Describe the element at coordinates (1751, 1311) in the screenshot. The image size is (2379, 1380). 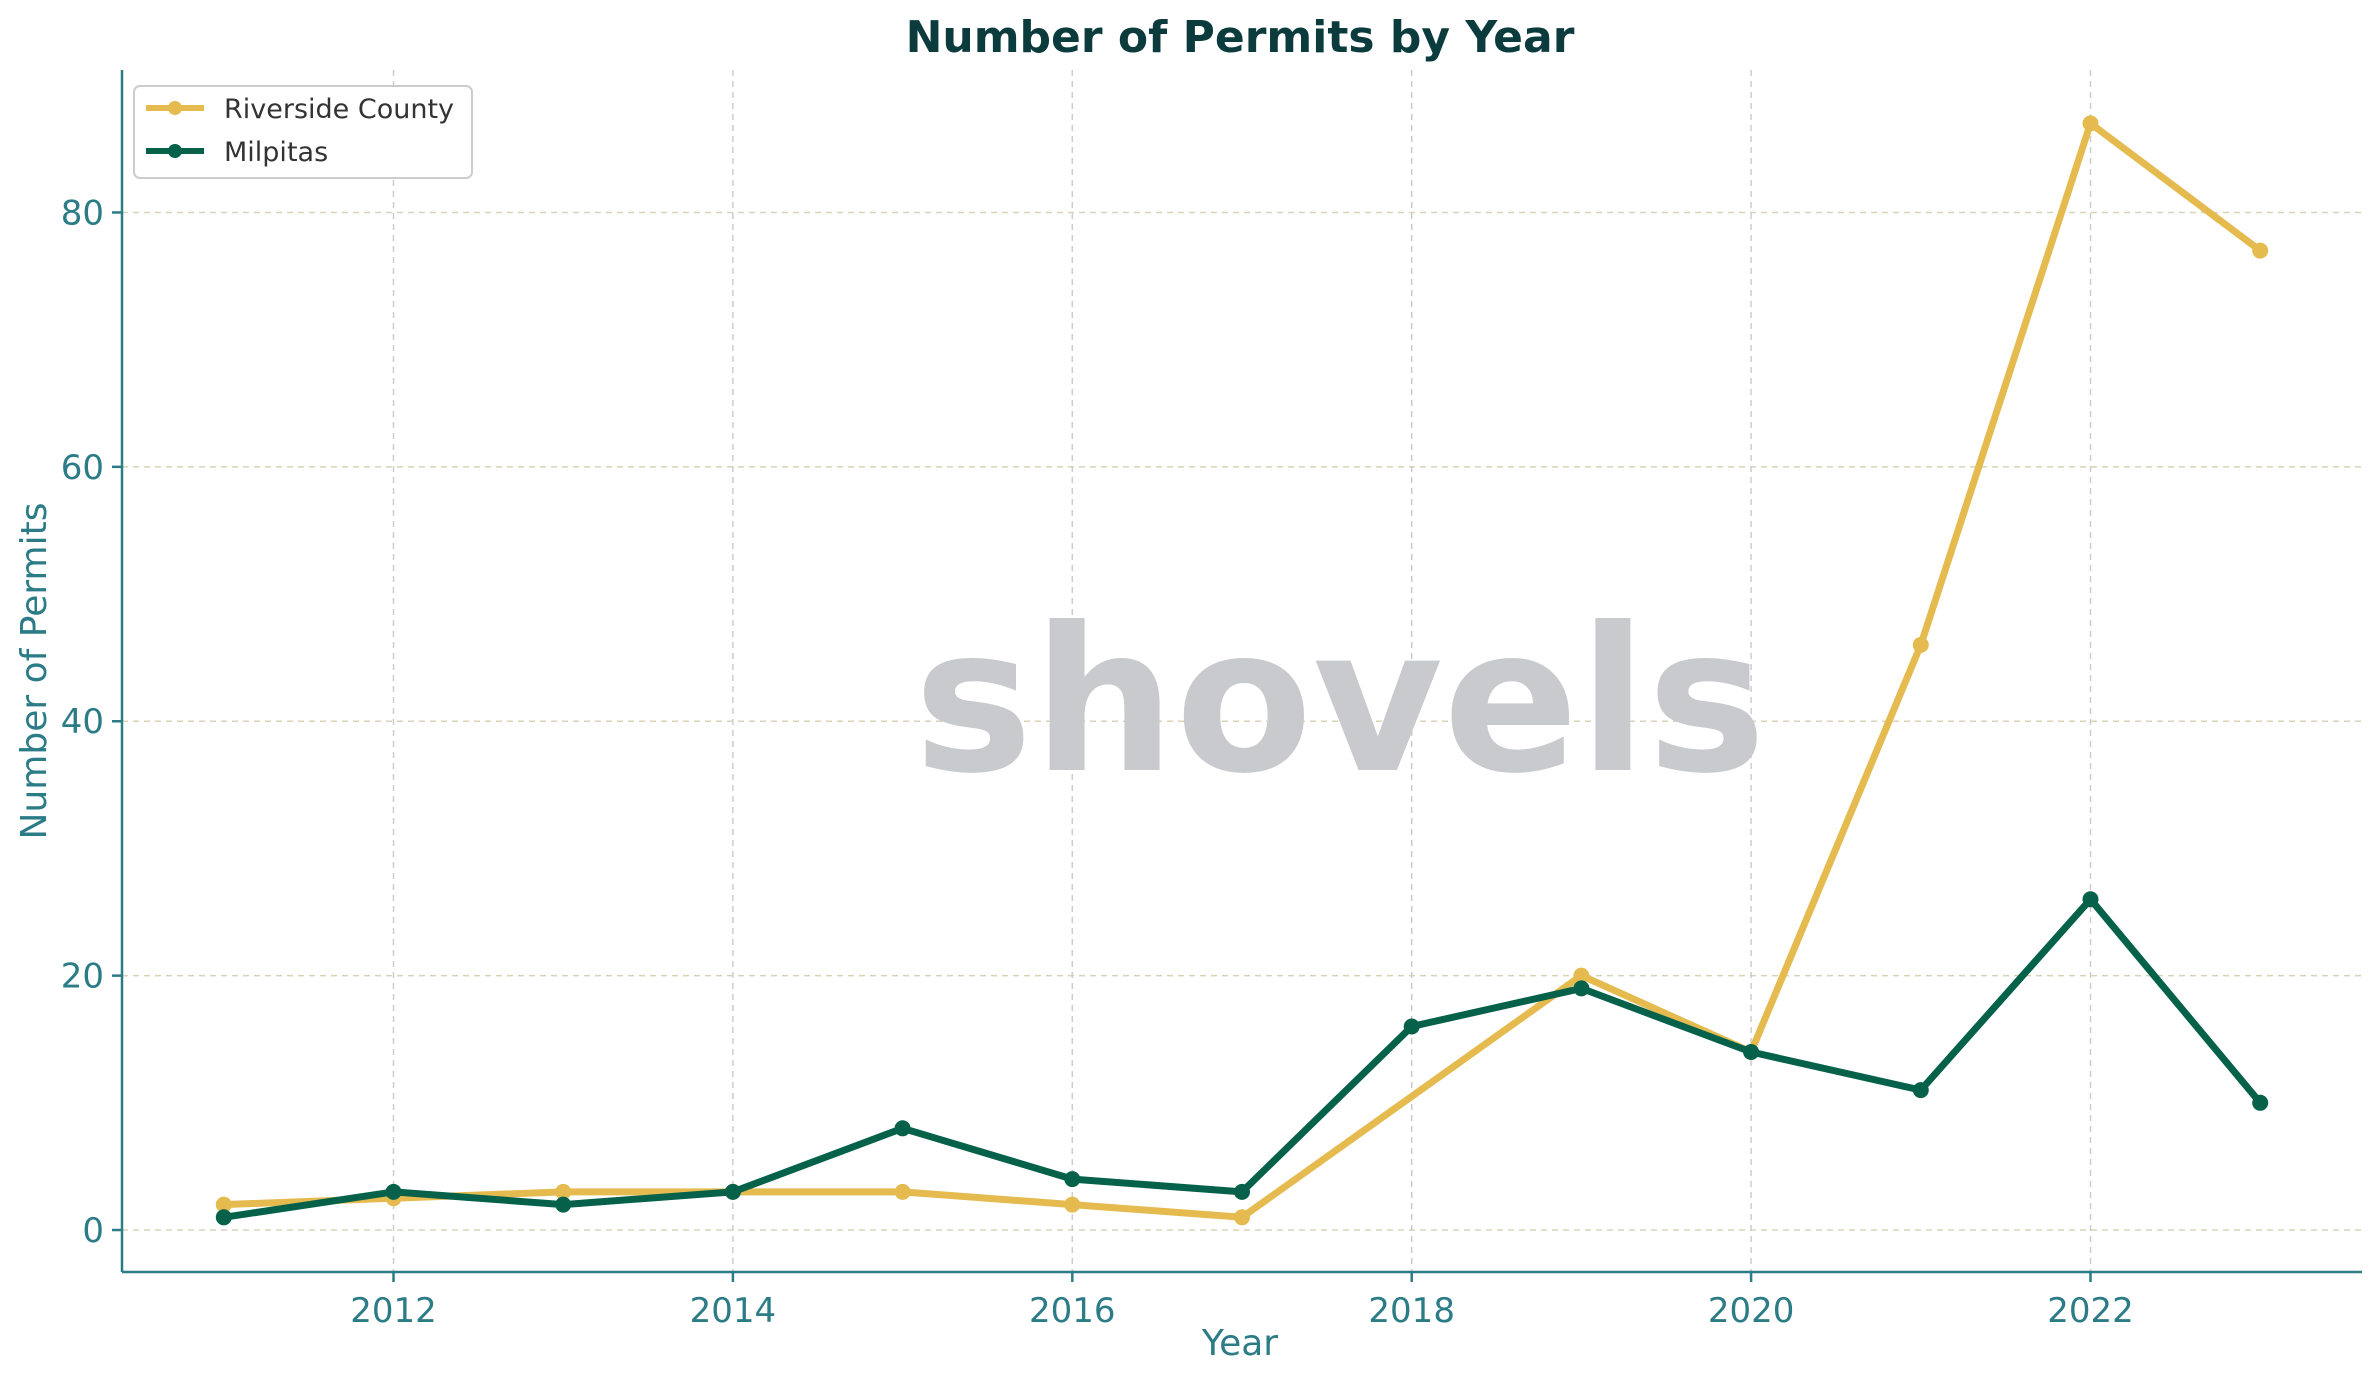
I see `x-tick-label: 2020` at that location.